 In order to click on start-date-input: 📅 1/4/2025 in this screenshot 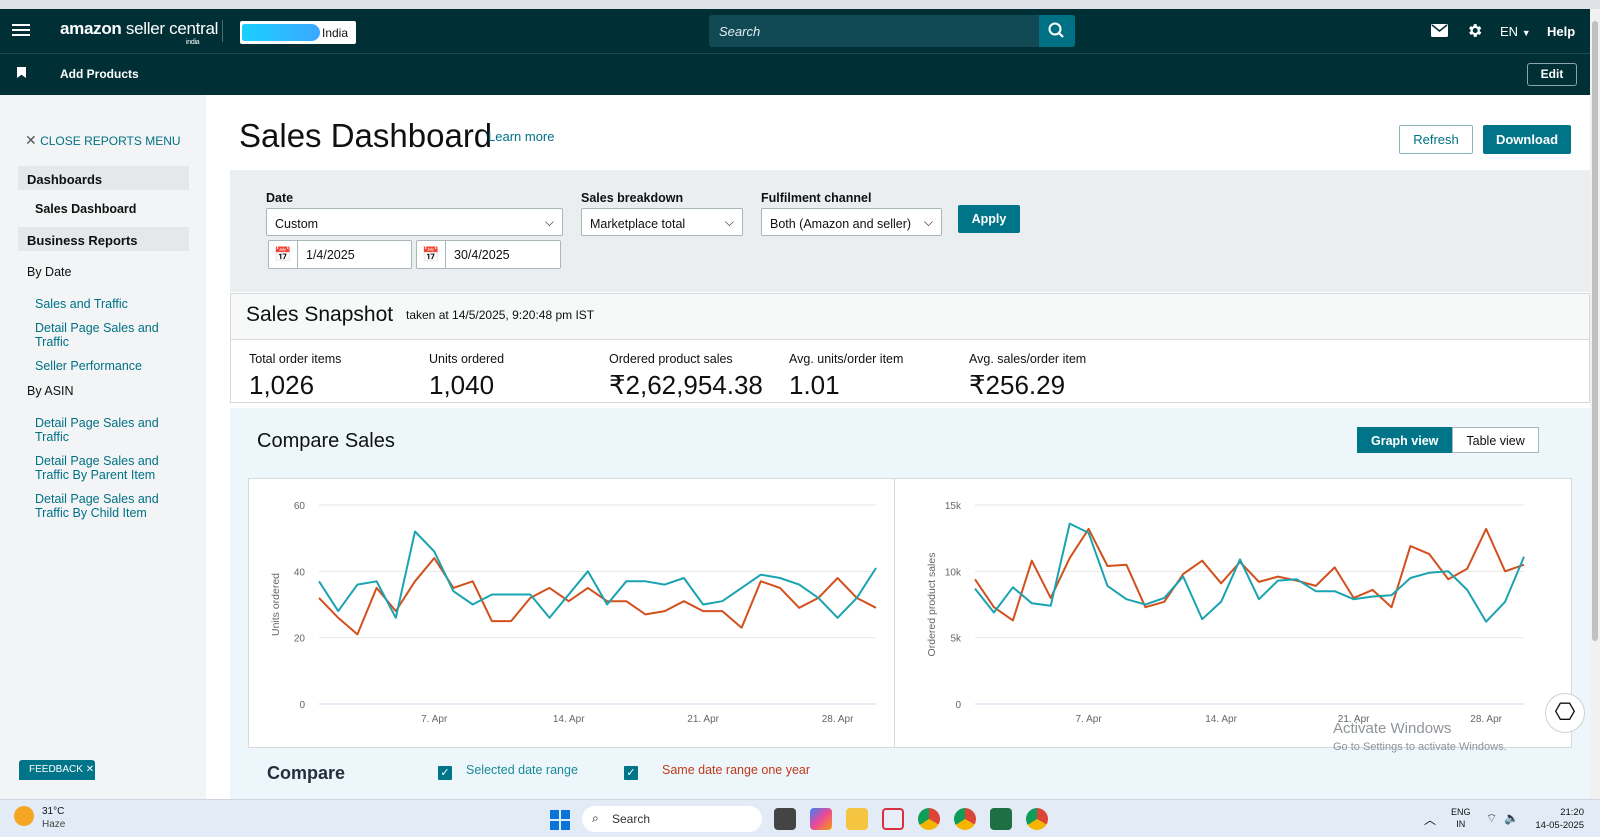, I will do `click(340, 254)`.